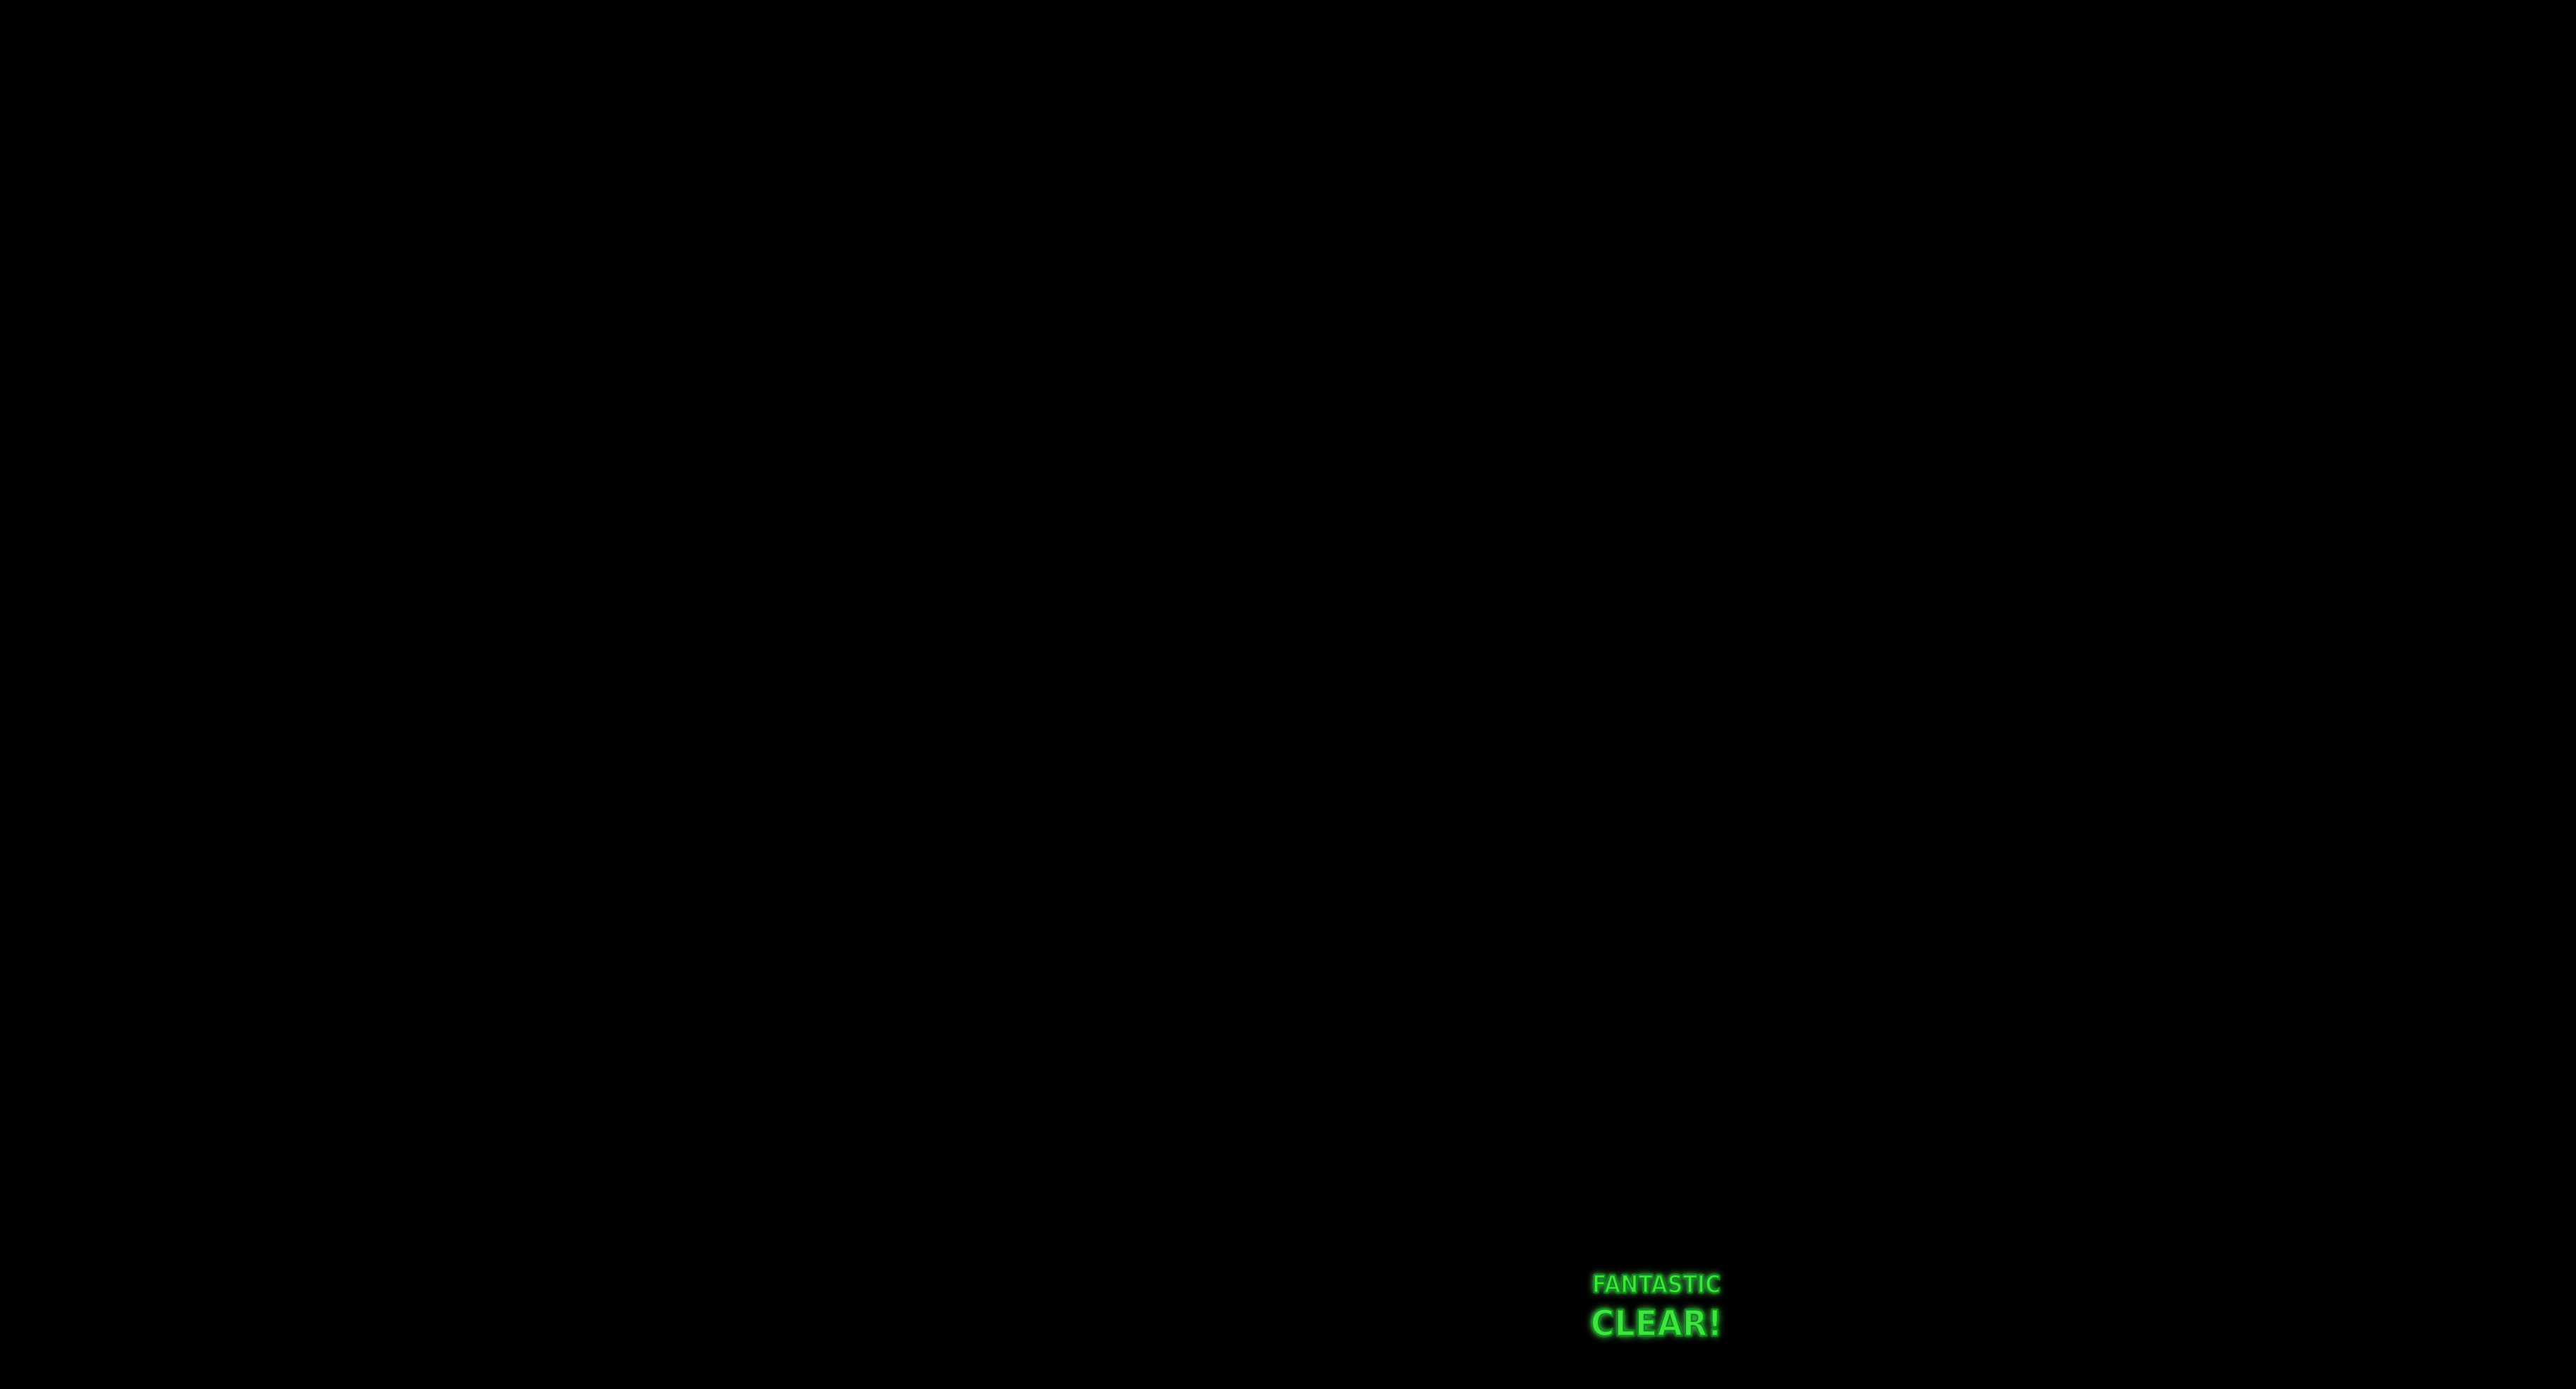  I want to click on judgement-text-clear: CLEAR!, so click(1656, 1323).